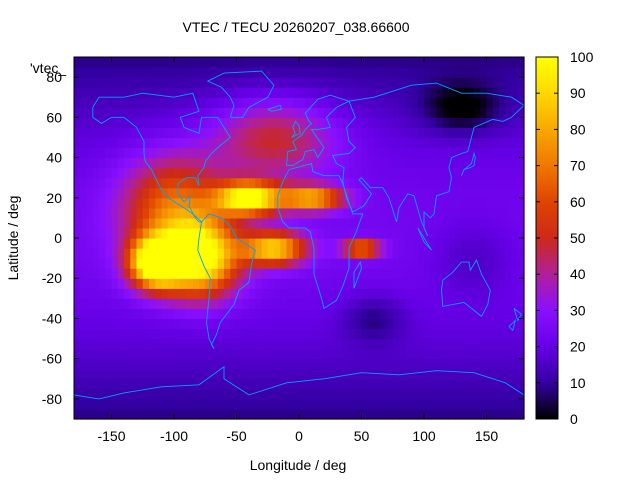 The width and height of the screenshot is (640, 480). What do you see at coordinates (578, 310) in the screenshot?
I see `colorbar-tick-label: 30` at bounding box center [578, 310].